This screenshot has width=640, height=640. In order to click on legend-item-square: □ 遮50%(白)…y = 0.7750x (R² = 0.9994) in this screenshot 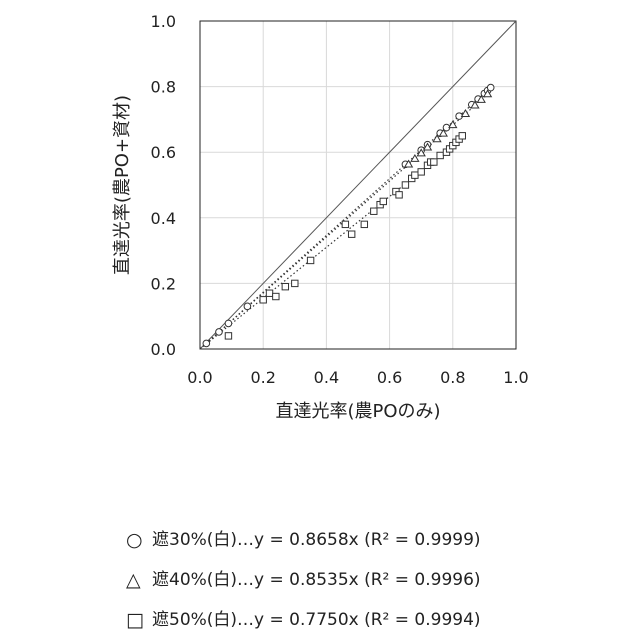, I will do `click(303, 620)`.